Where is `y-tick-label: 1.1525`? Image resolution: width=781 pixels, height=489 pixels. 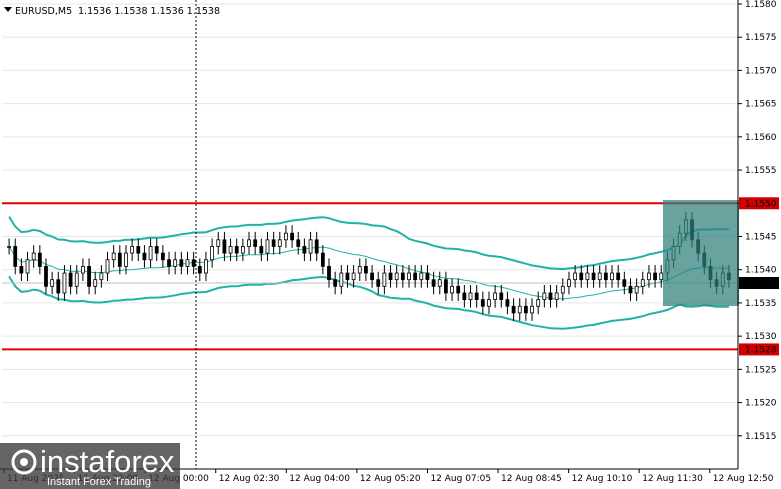 y-tick-label: 1.1525 is located at coordinates (761, 370).